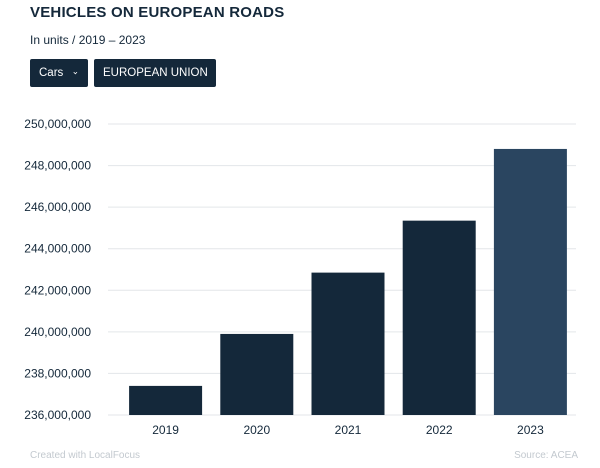 This screenshot has height=468, width=600. Describe the element at coordinates (530, 281) in the screenshot. I see `bar-2023` at that location.